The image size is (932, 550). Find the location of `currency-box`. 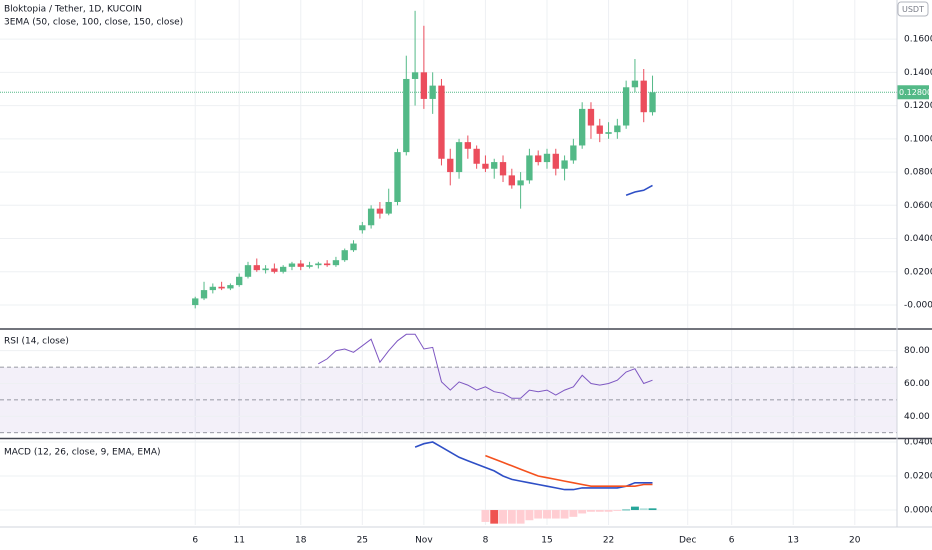

currency-box is located at coordinates (913, 9).